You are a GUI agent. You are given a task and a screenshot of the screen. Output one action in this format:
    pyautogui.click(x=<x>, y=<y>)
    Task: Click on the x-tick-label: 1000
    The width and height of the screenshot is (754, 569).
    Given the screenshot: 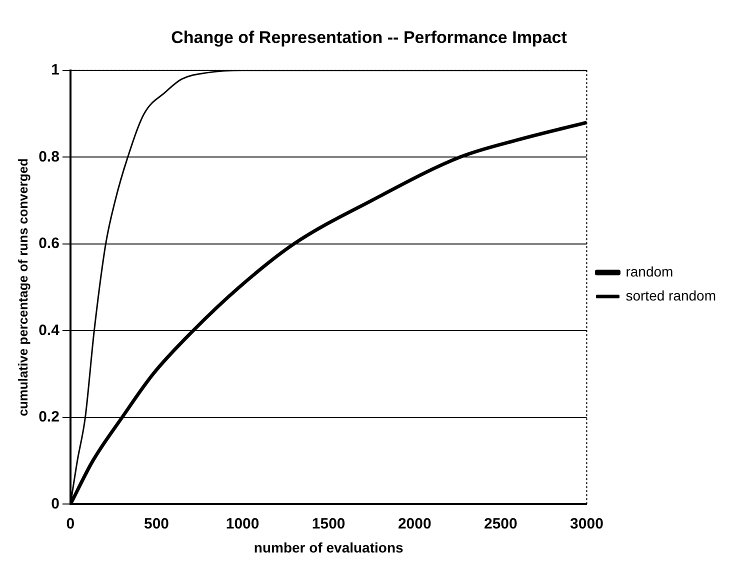 What is the action you would take?
    pyautogui.click(x=243, y=523)
    